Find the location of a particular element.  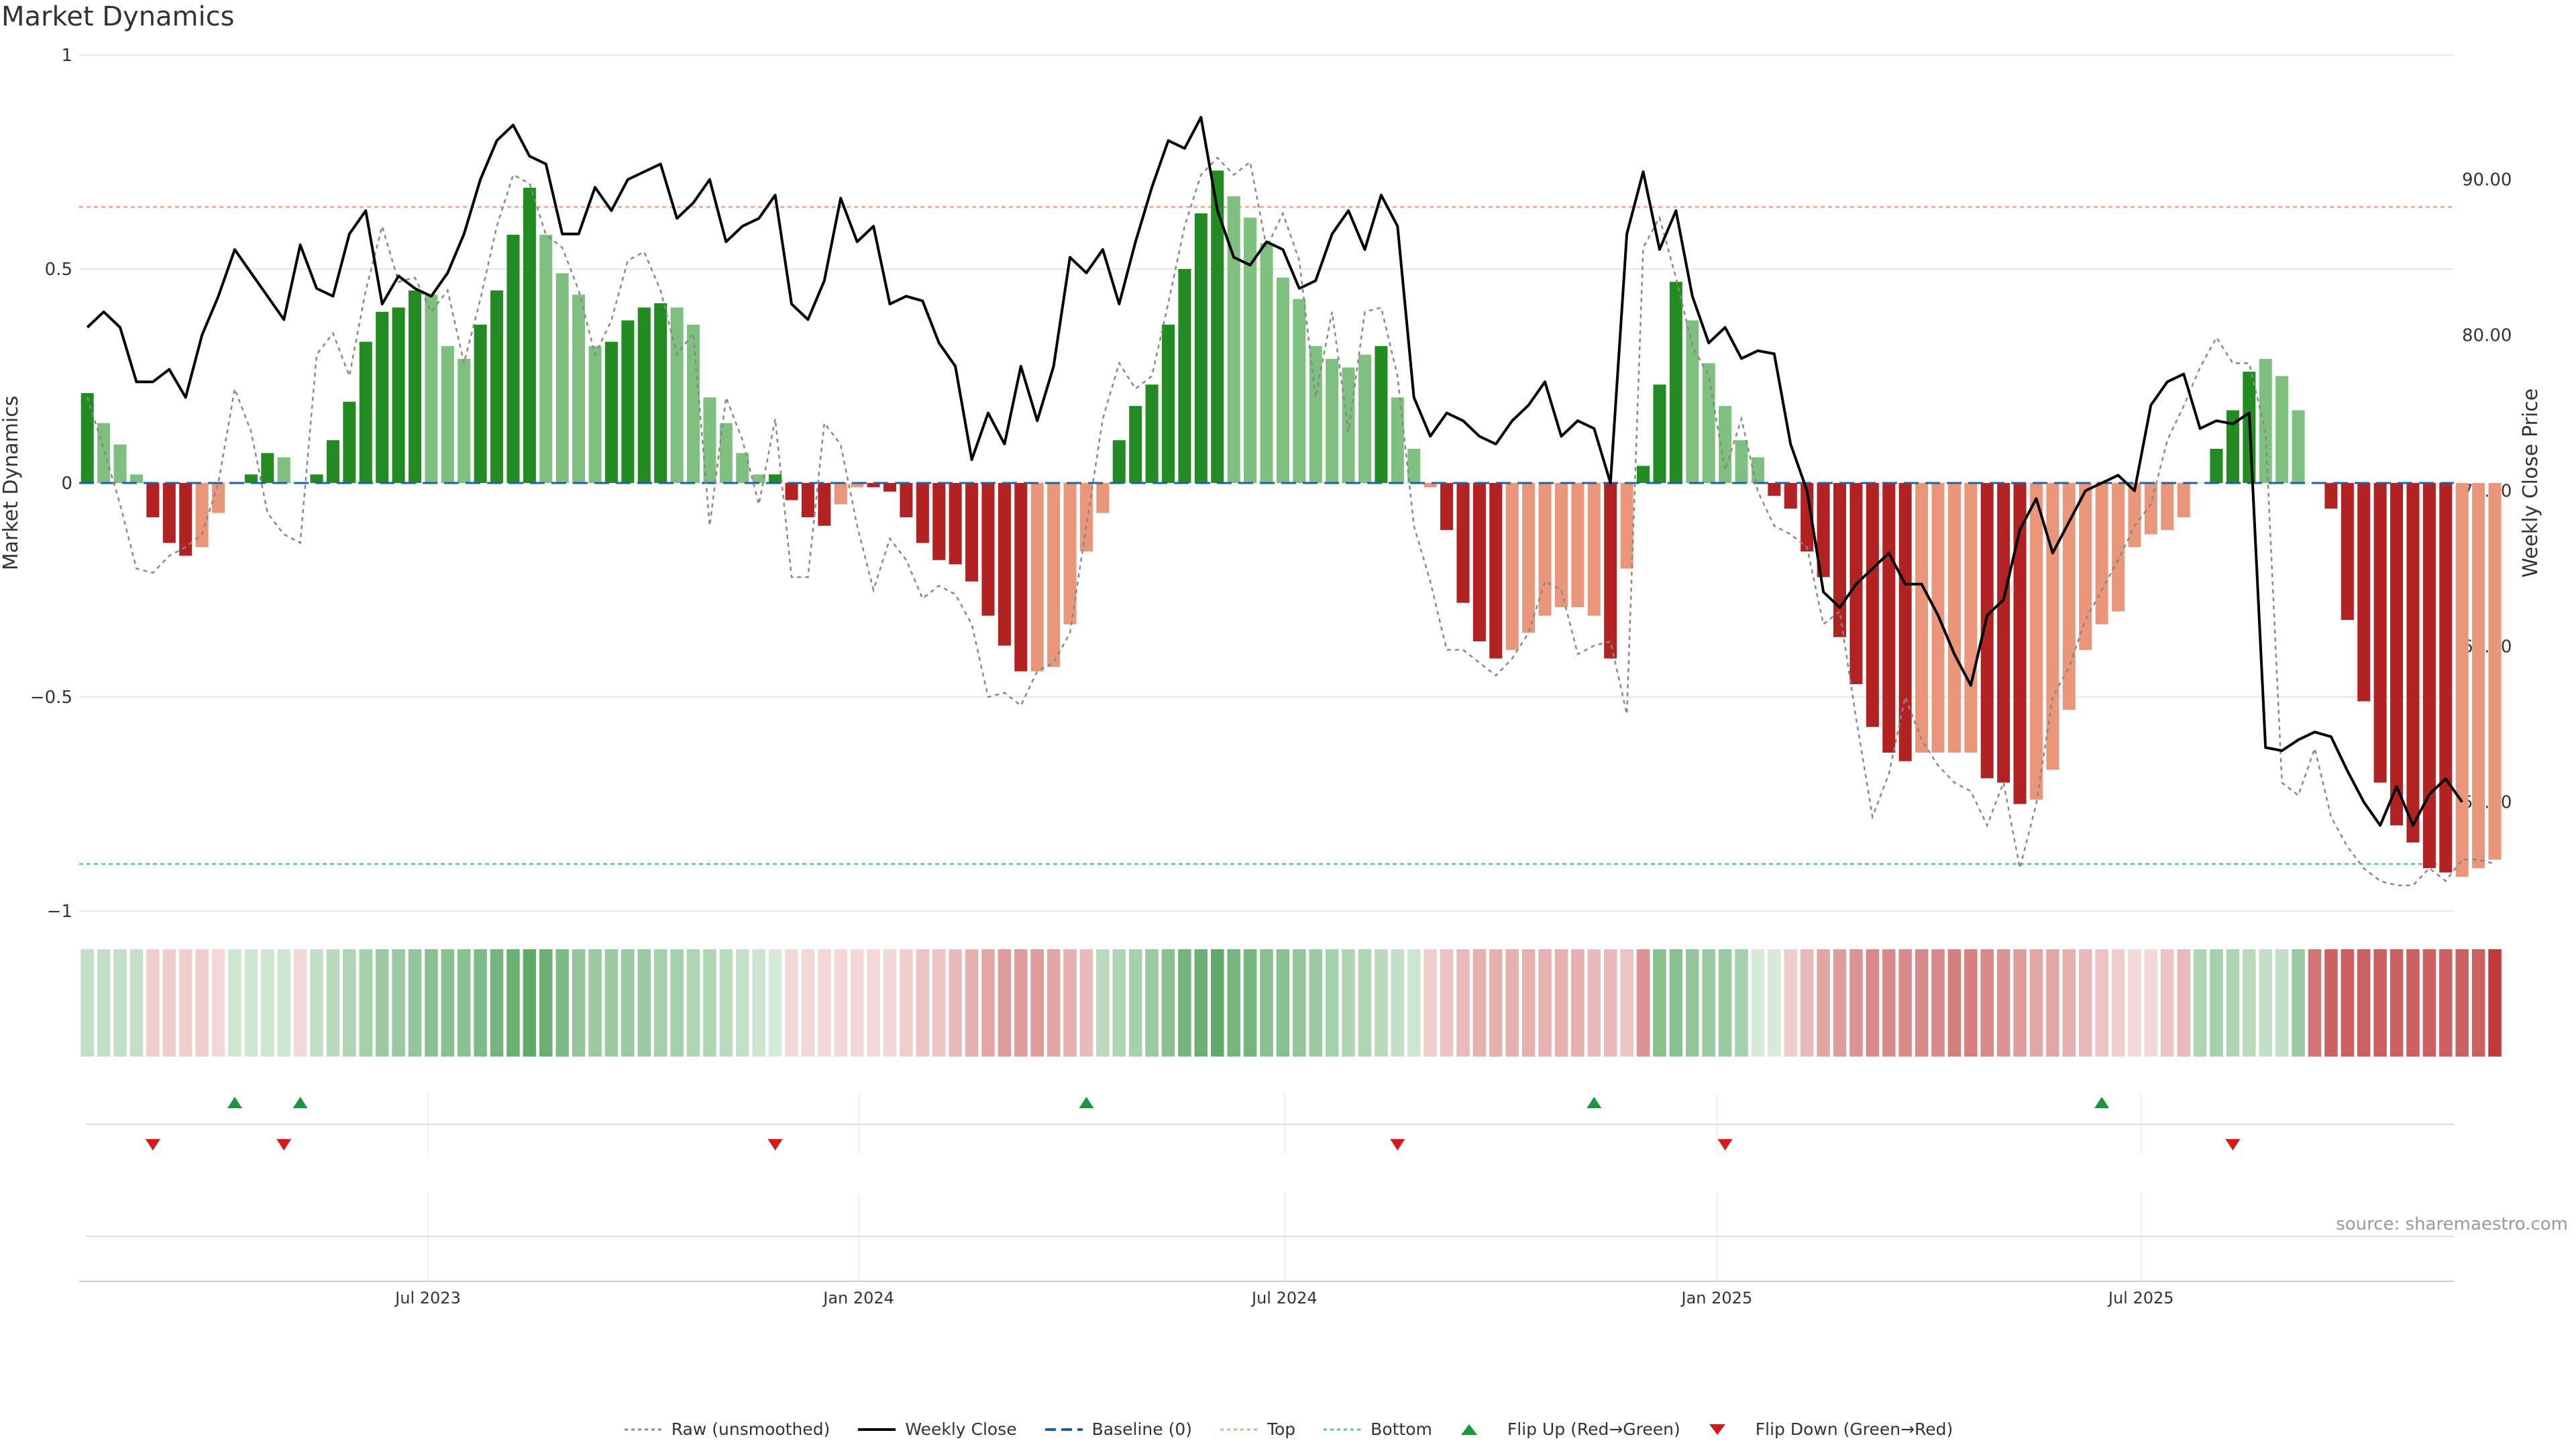

legend-close-swatch is located at coordinates (877, 1429).